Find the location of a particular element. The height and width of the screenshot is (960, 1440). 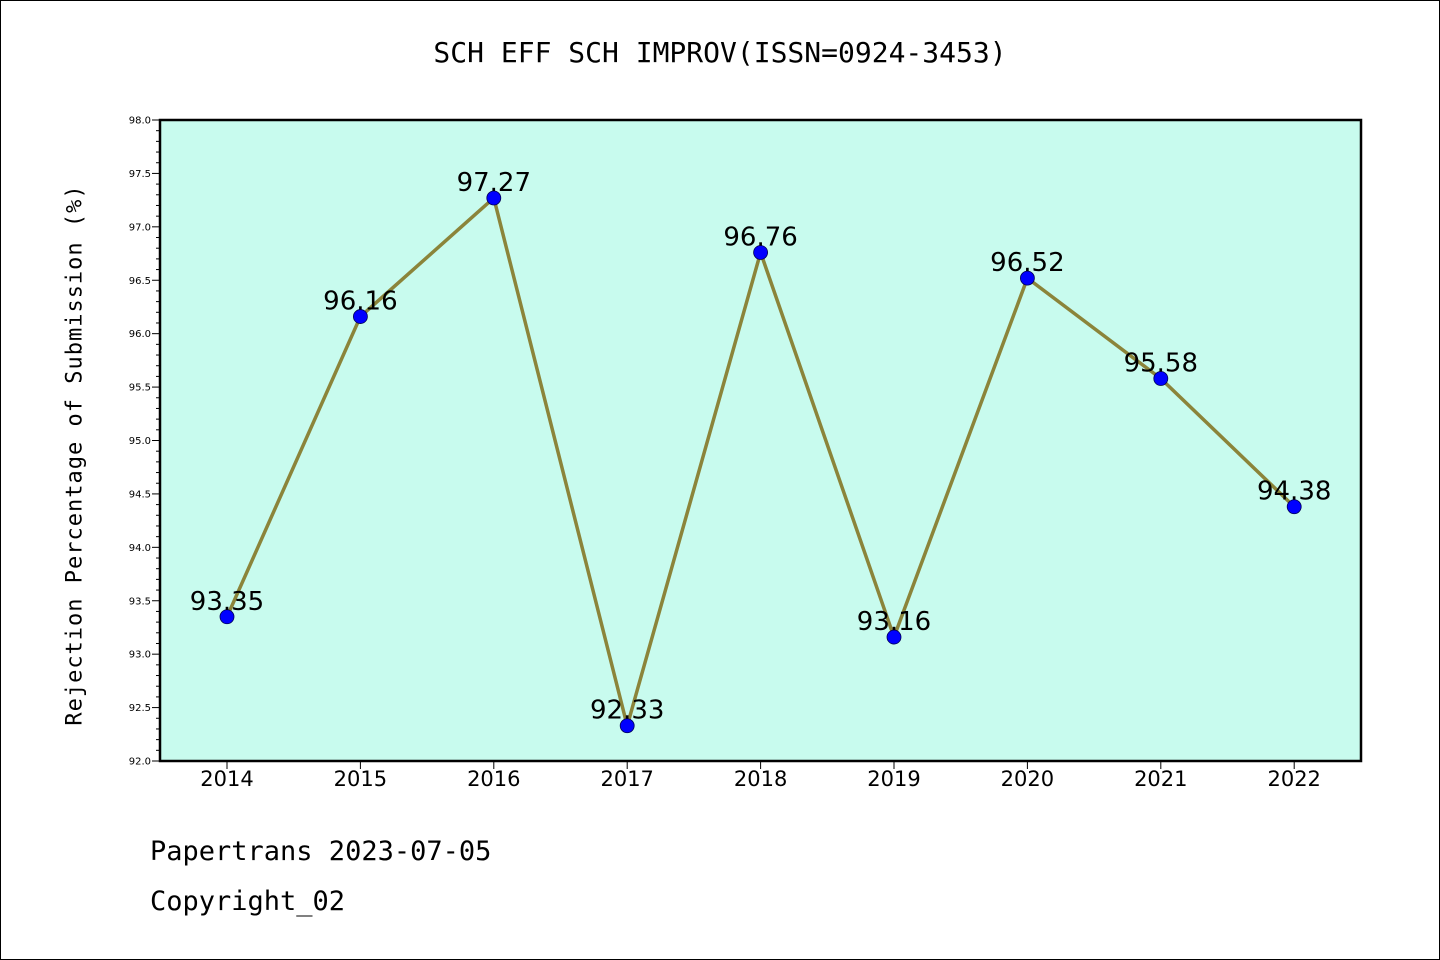

x-tick-label: 2017 is located at coordinates (626, 779).